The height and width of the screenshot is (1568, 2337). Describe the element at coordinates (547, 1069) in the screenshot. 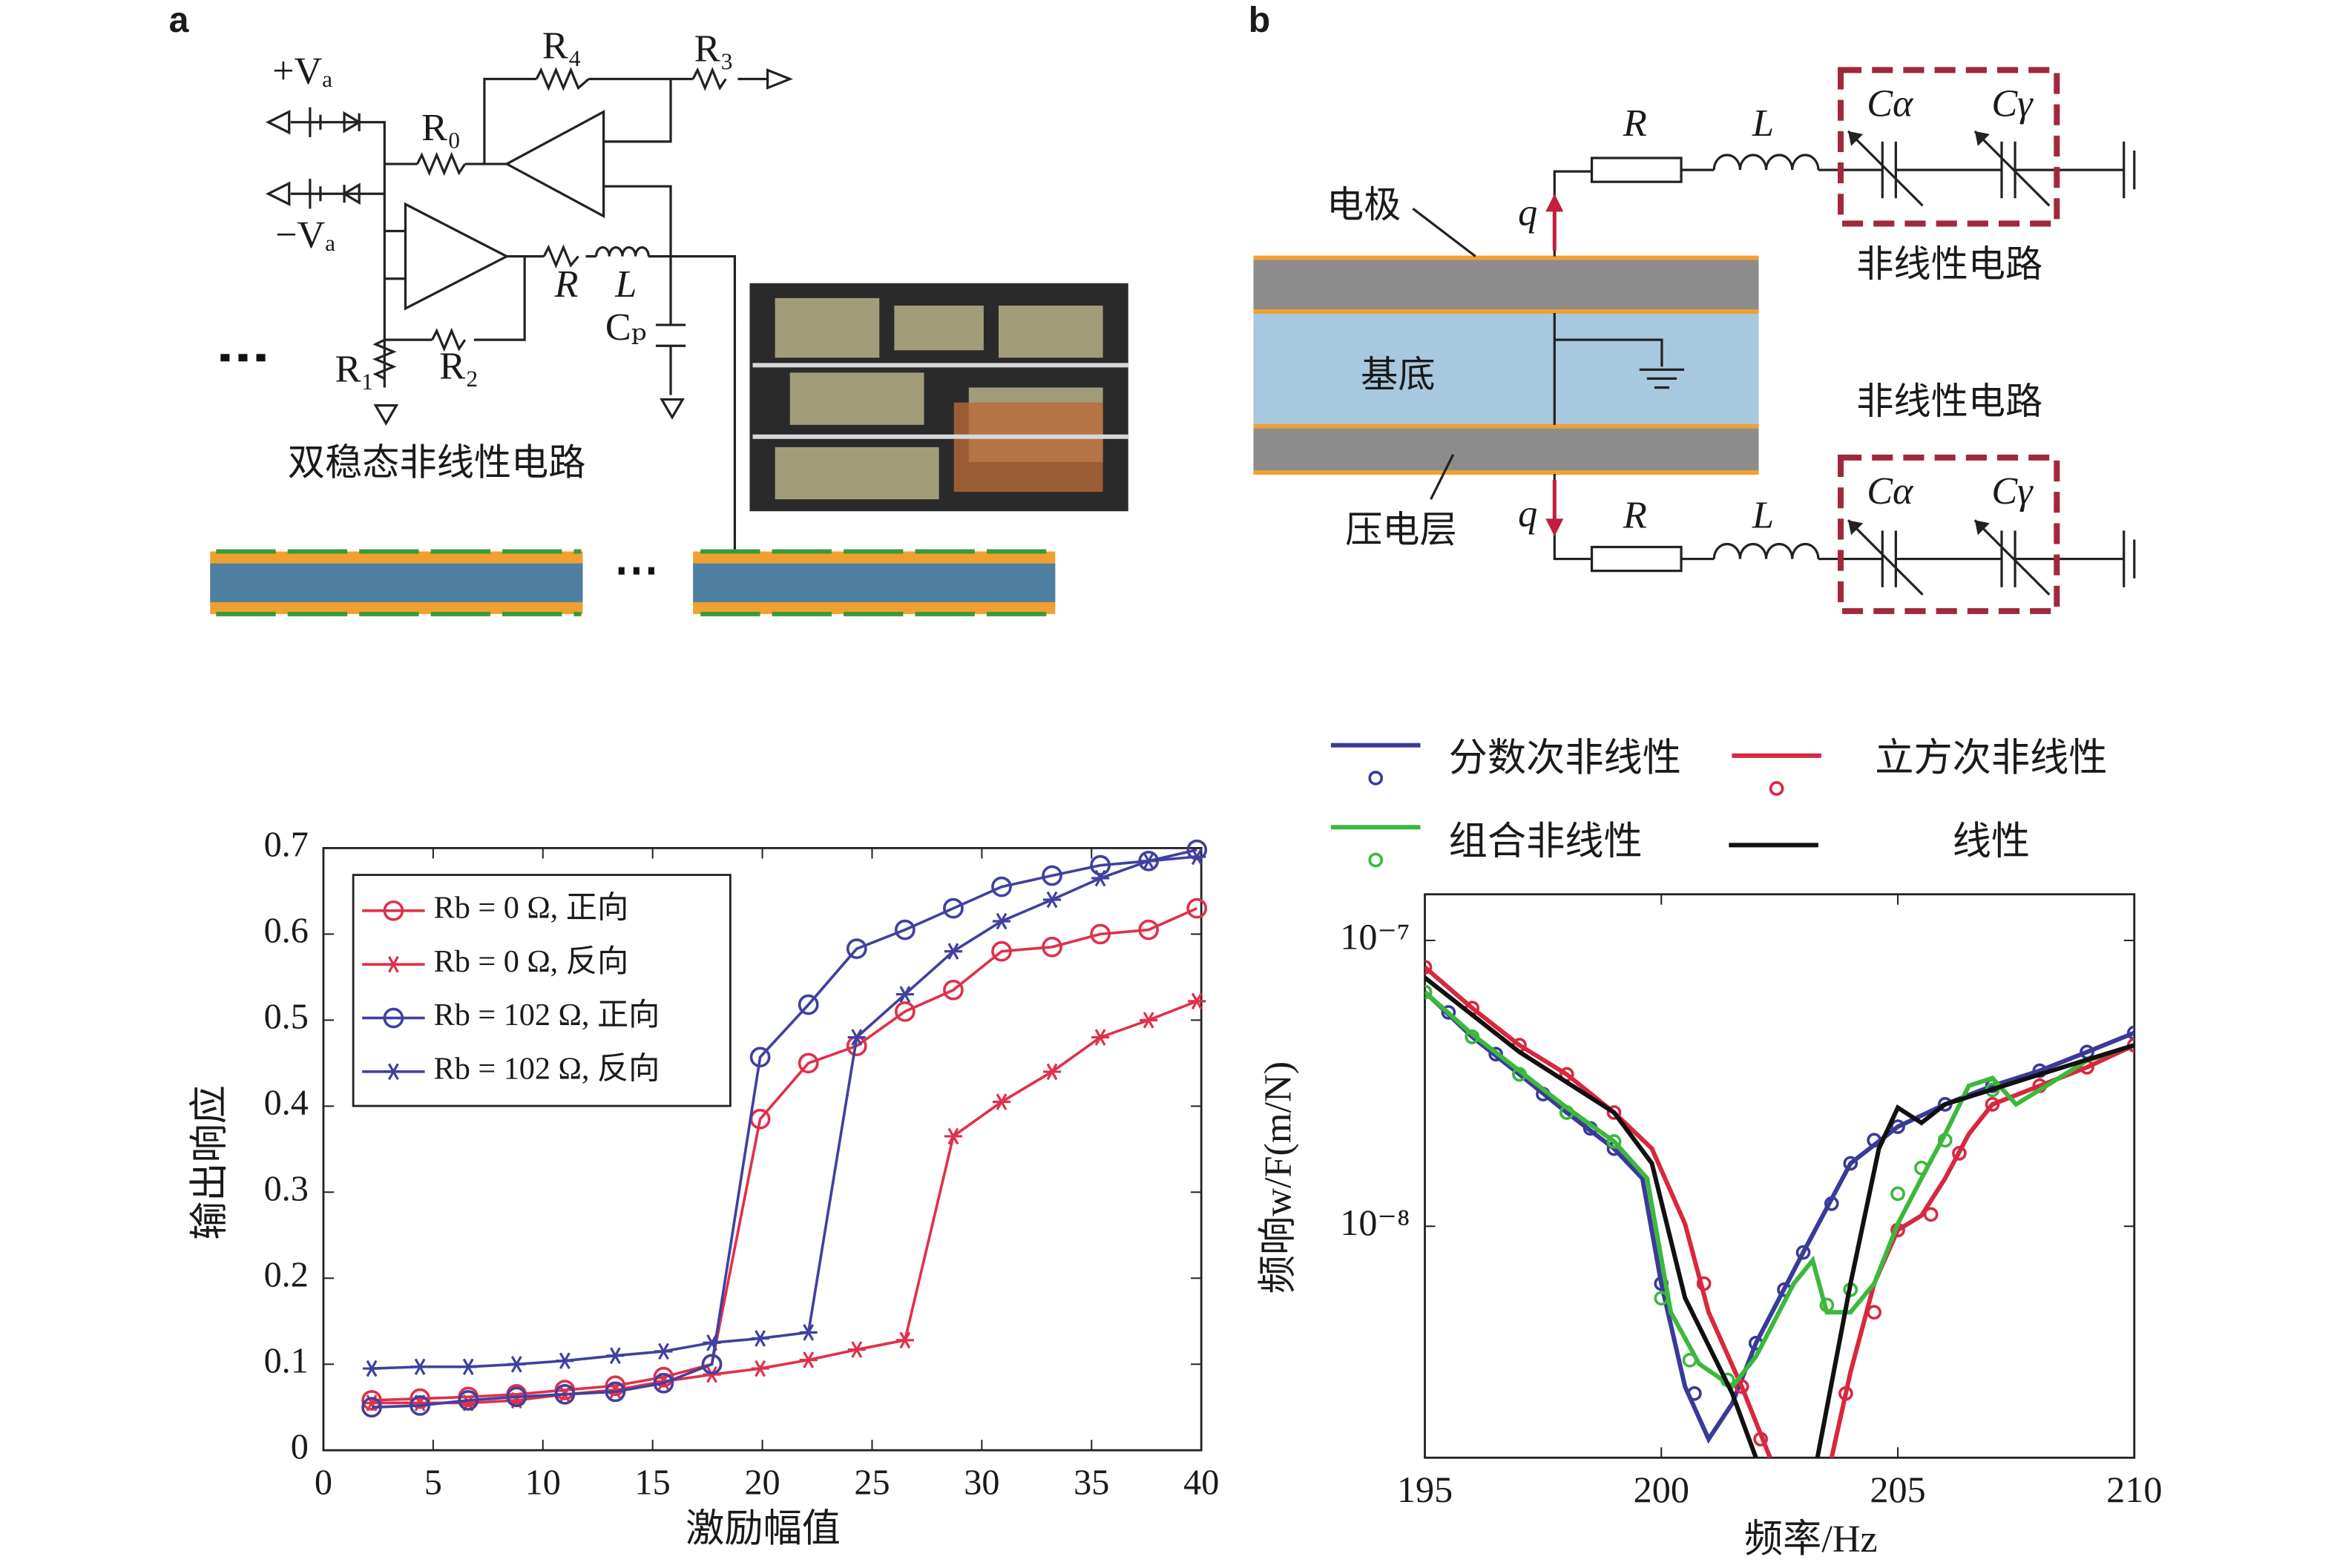

I see `legend-label: Rb = 102 Ω, 反向` at that location.